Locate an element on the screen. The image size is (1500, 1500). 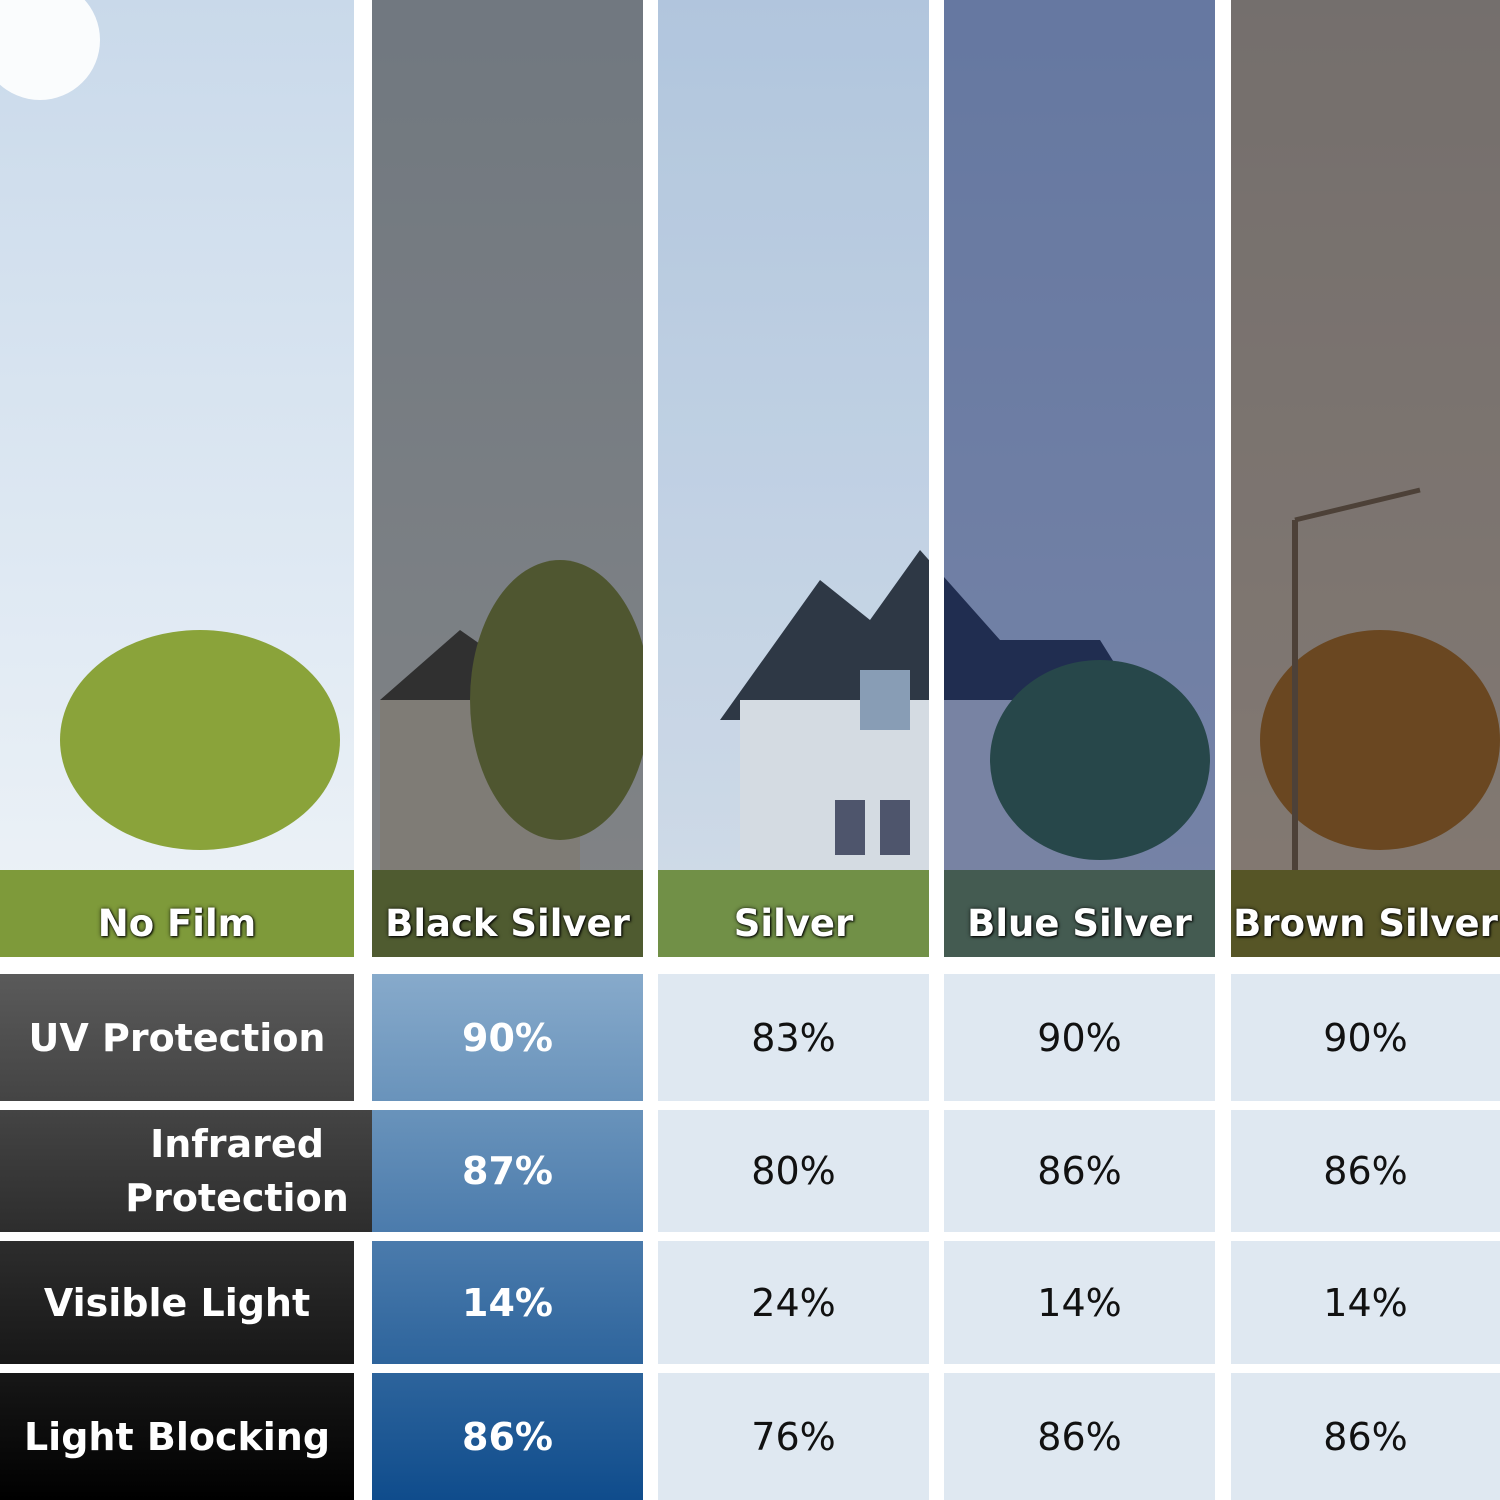
row-label: UV Protection is located at coordinates (177, 1037).